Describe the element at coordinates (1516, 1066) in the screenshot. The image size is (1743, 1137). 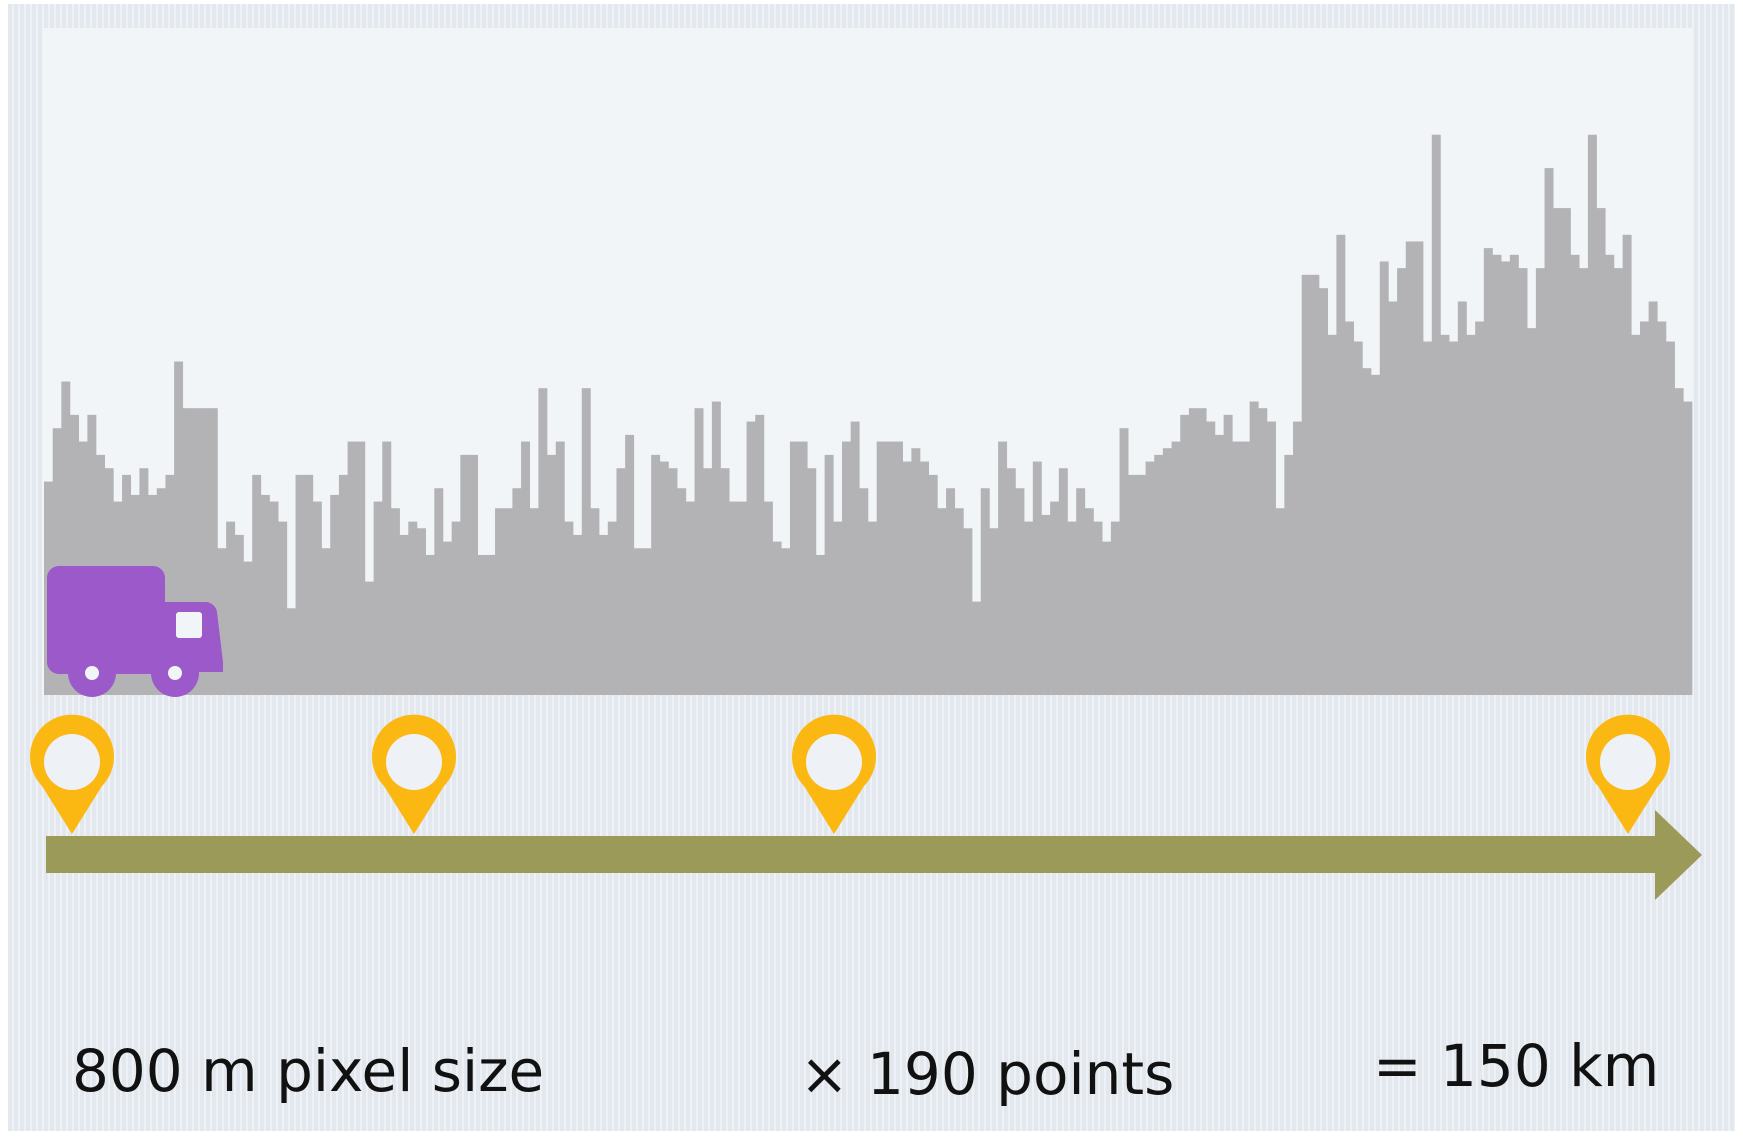
I see `distance-label: = 150 km` at that location.